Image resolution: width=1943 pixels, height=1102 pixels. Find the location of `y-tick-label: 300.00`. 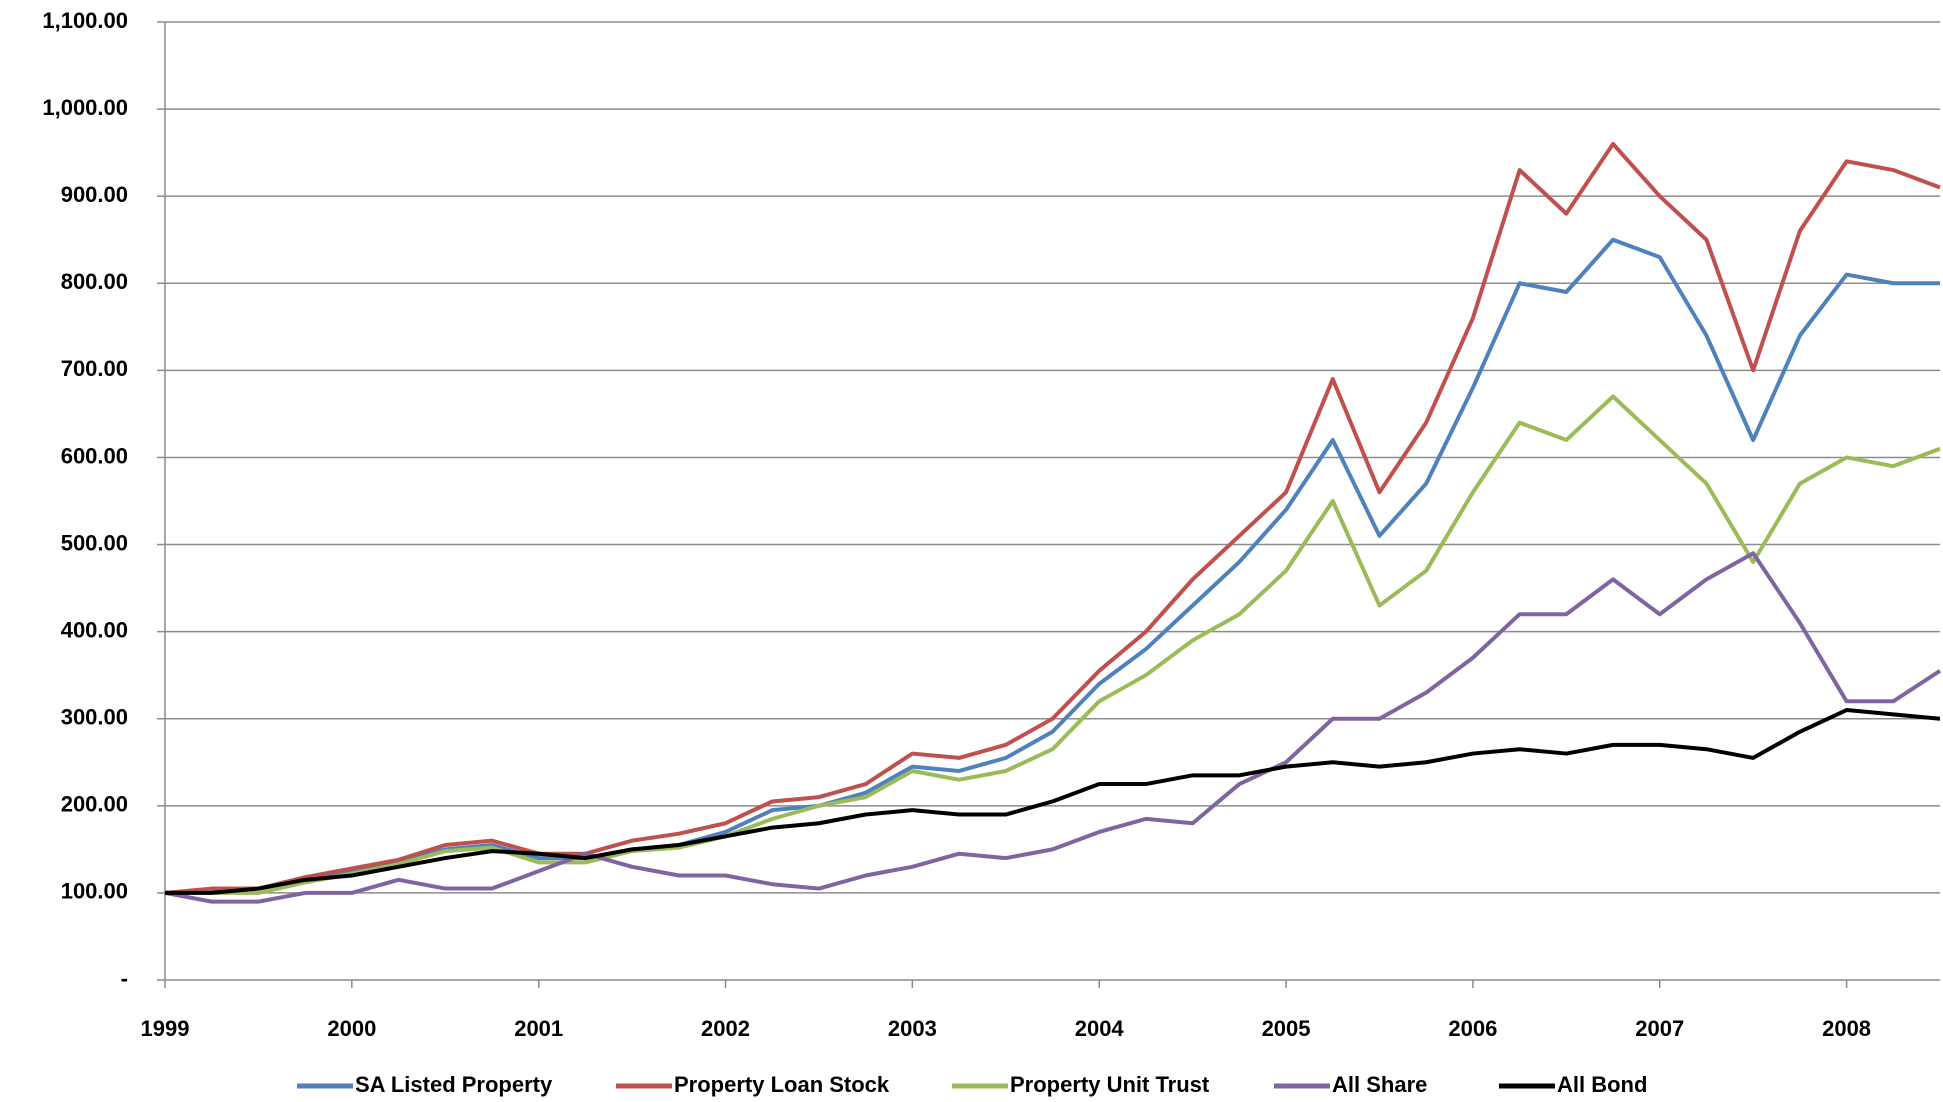

y-tick-label: 300.00 is located at coordinates (94, 717).